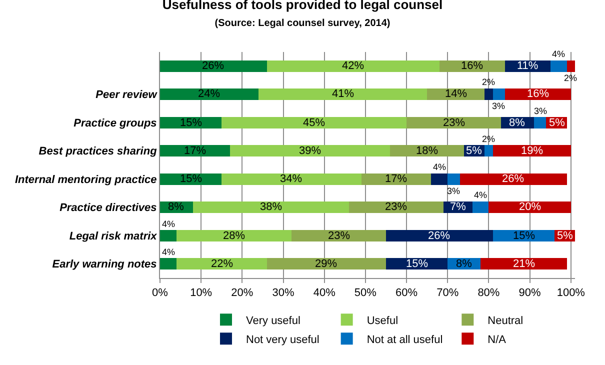 This screenshot has height=365, width=605. What do you see at coordinates (324, 293) in the screenshot?
I see `x-tick-label: 40%` at bounding box center [324, 293].